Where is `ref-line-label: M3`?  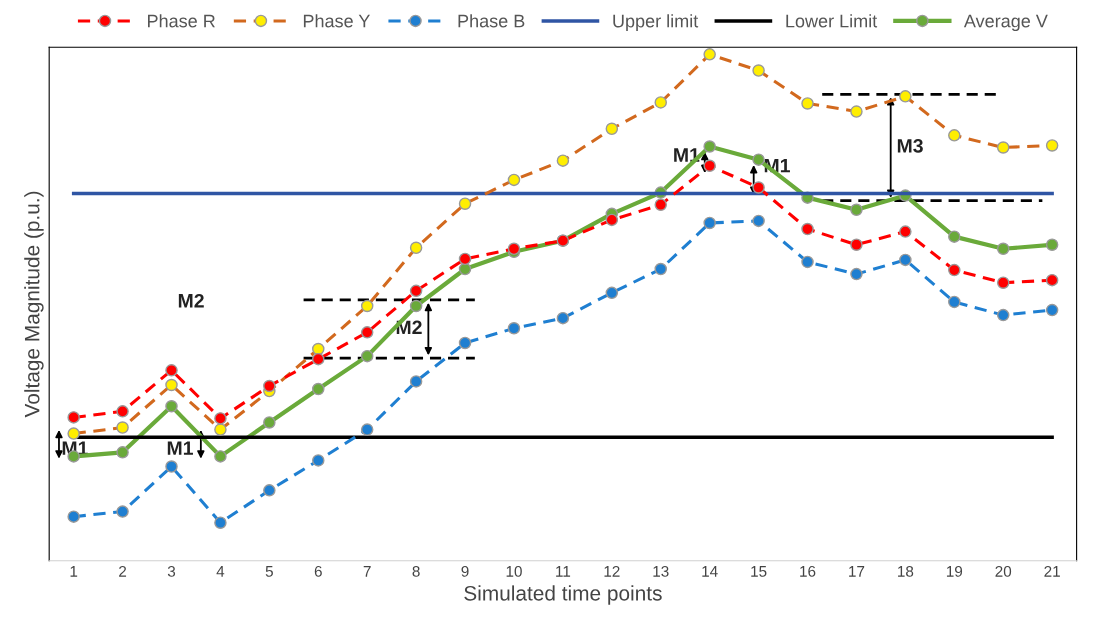 ref-line-label: M3 is located at coordinates (910, 145).